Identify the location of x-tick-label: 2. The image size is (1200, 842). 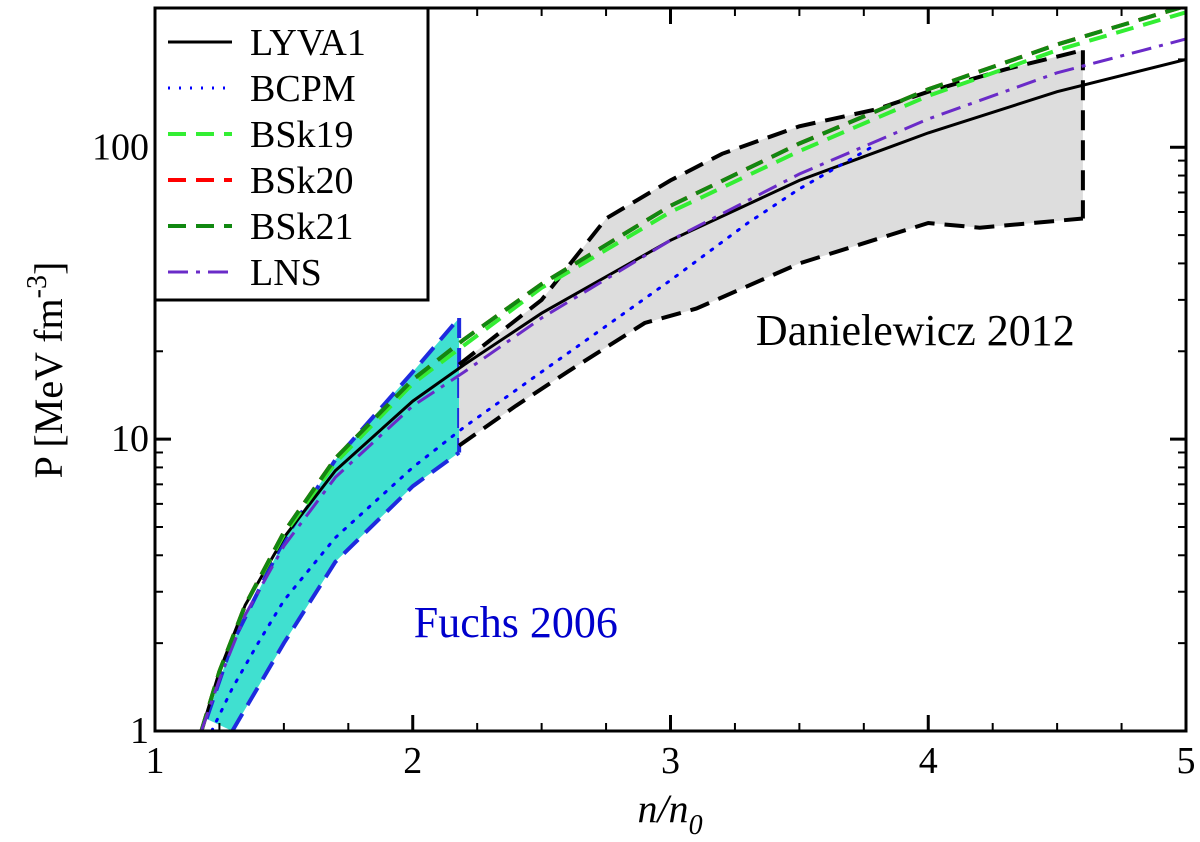
(412, 761).